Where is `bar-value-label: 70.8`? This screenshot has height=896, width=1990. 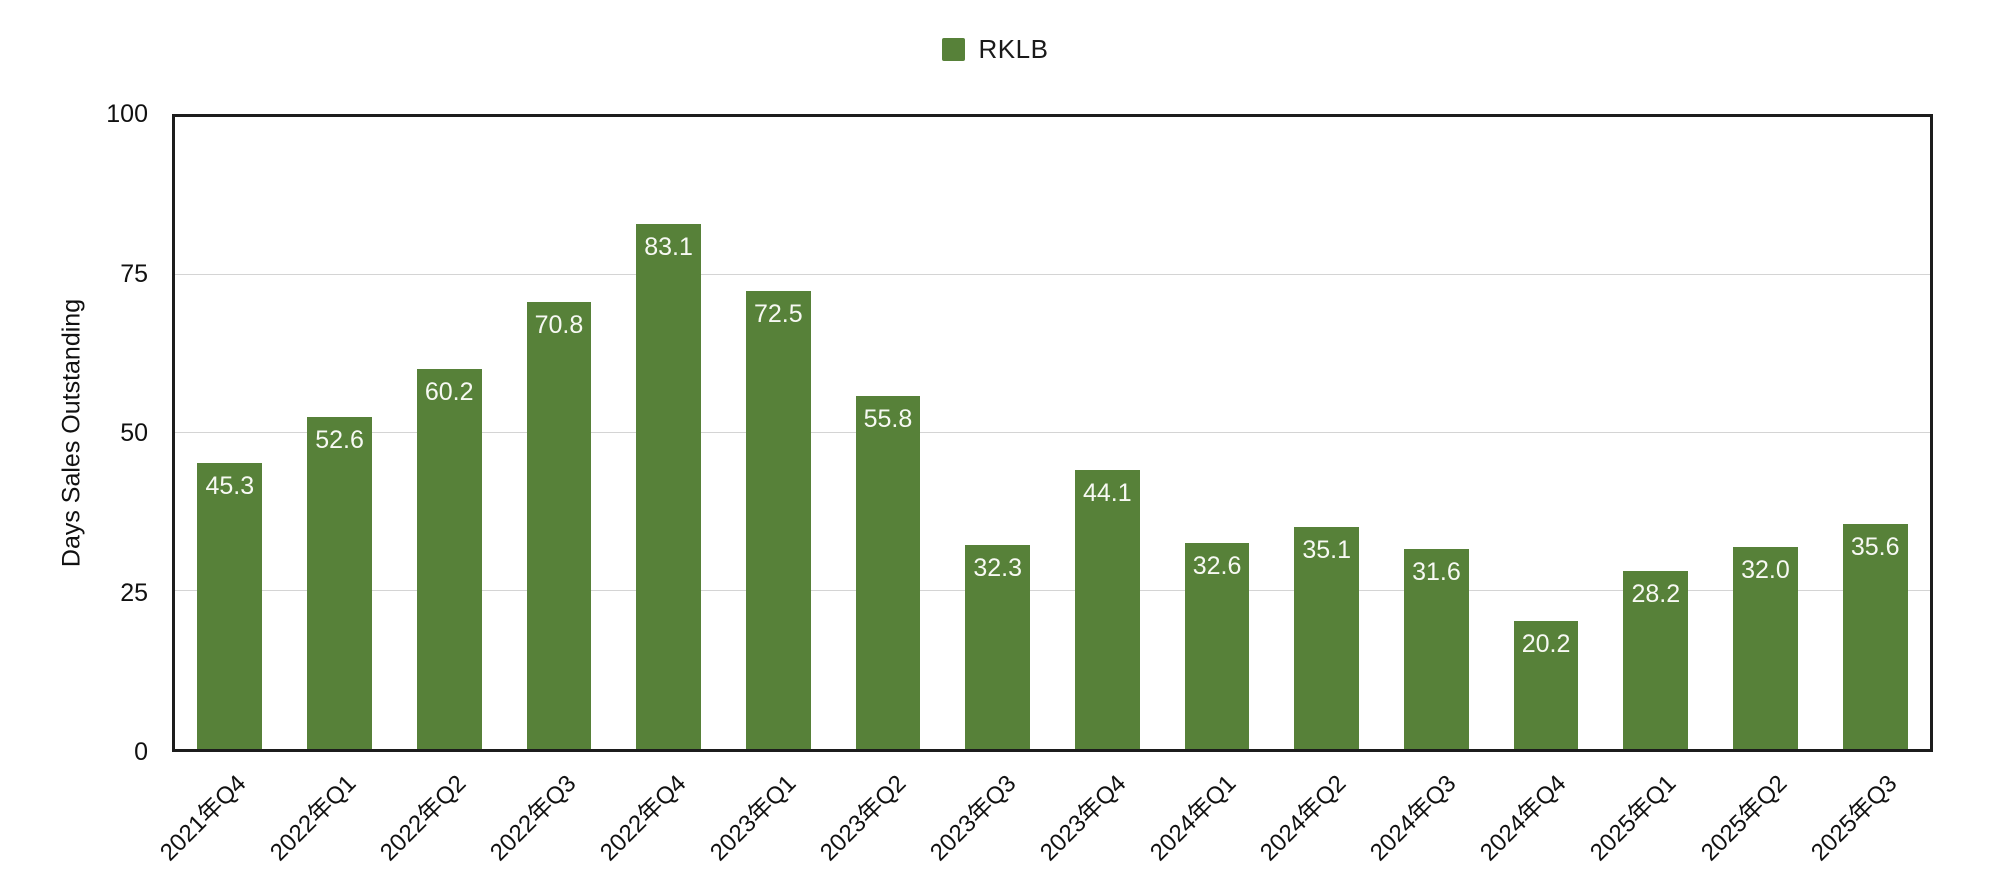 bar-value-label: 70.8 is located at coordinates (559, 324).